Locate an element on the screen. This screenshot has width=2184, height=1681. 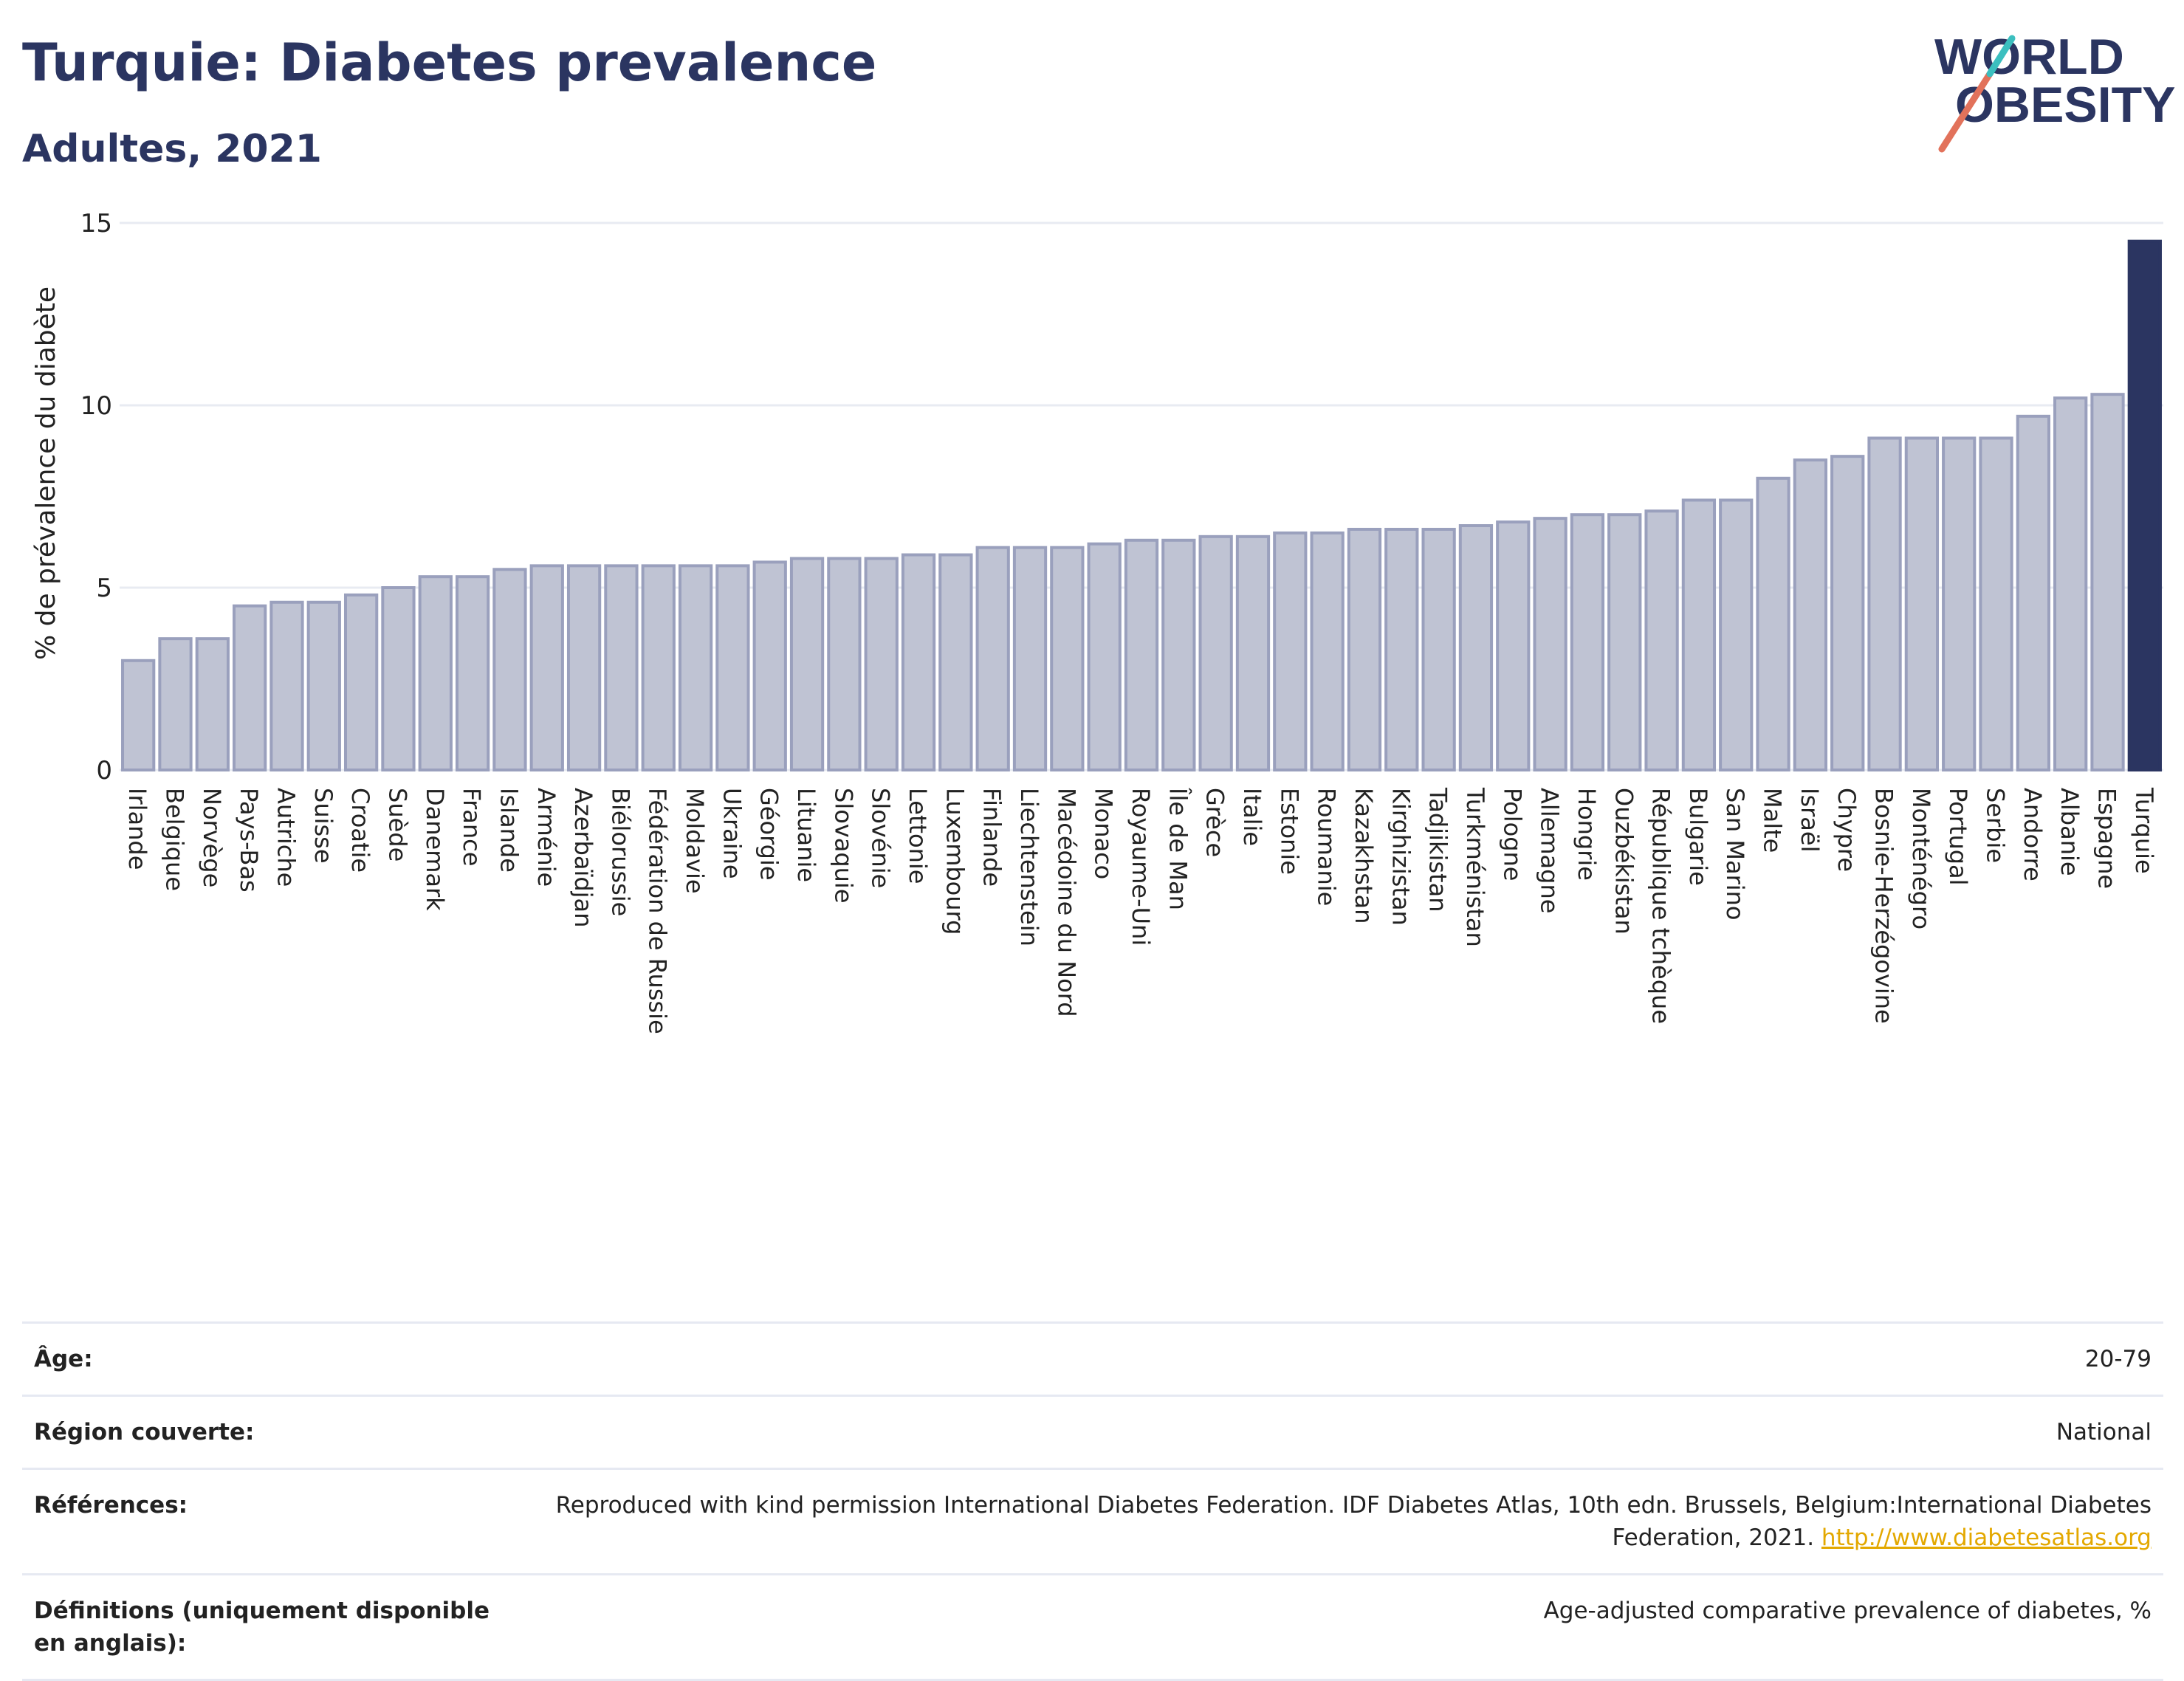
x-tick-label: Monaco is located at coordinates (1104, 834).